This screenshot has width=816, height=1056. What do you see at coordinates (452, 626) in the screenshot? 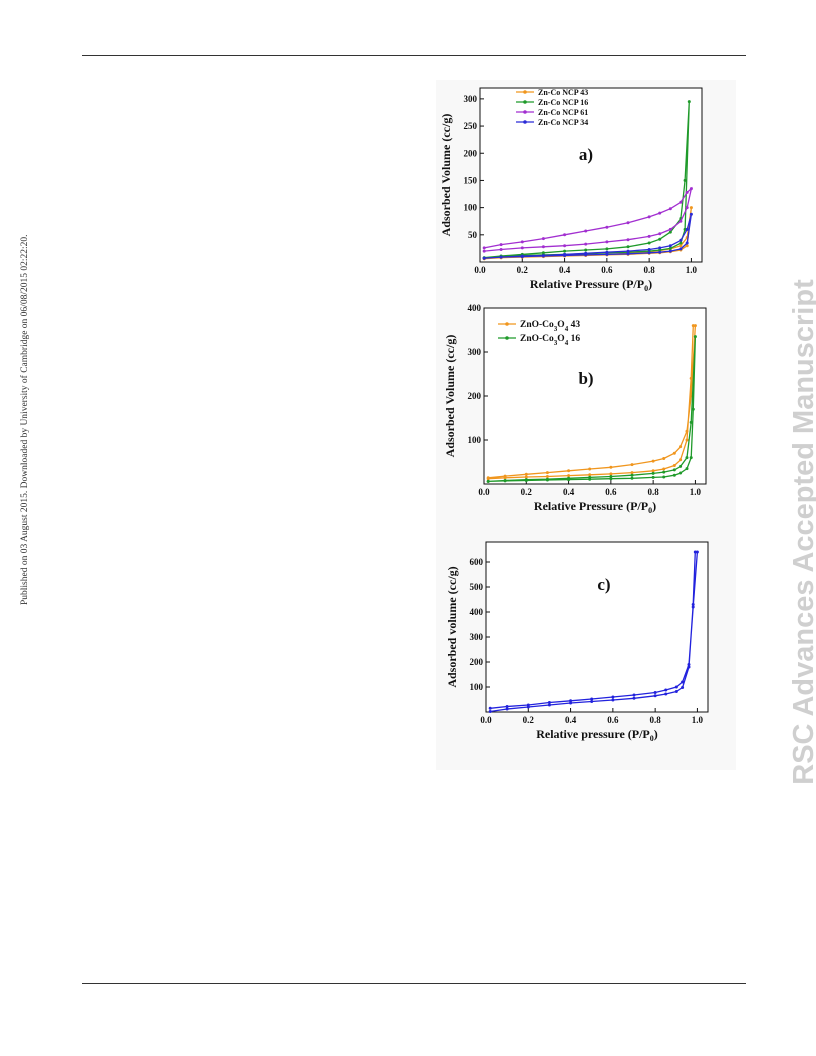
I see `y-axis-label: Adsorbed volume (cc/g)` at bounding box center [452, 626].